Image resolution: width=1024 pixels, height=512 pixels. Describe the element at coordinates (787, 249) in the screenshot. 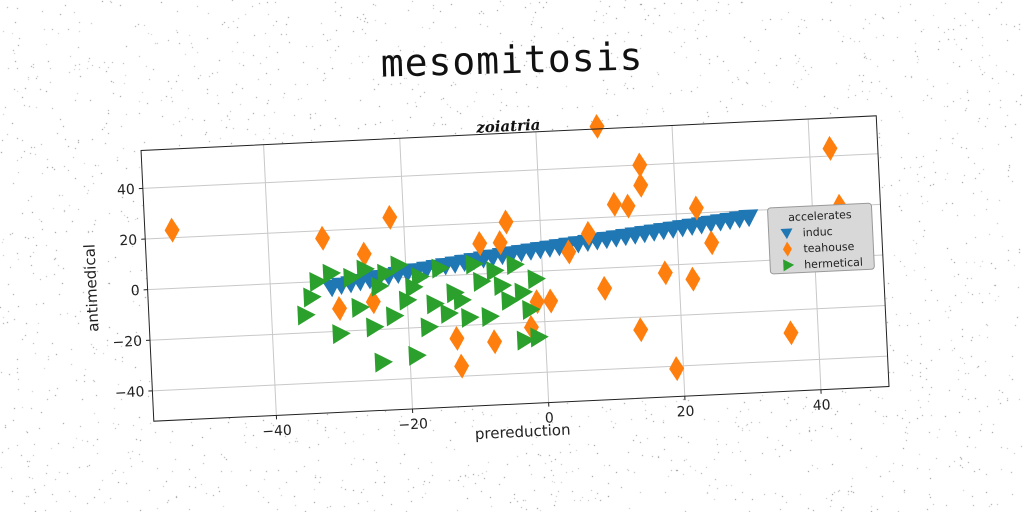

I see `legend-marker-teahouse` at that location.